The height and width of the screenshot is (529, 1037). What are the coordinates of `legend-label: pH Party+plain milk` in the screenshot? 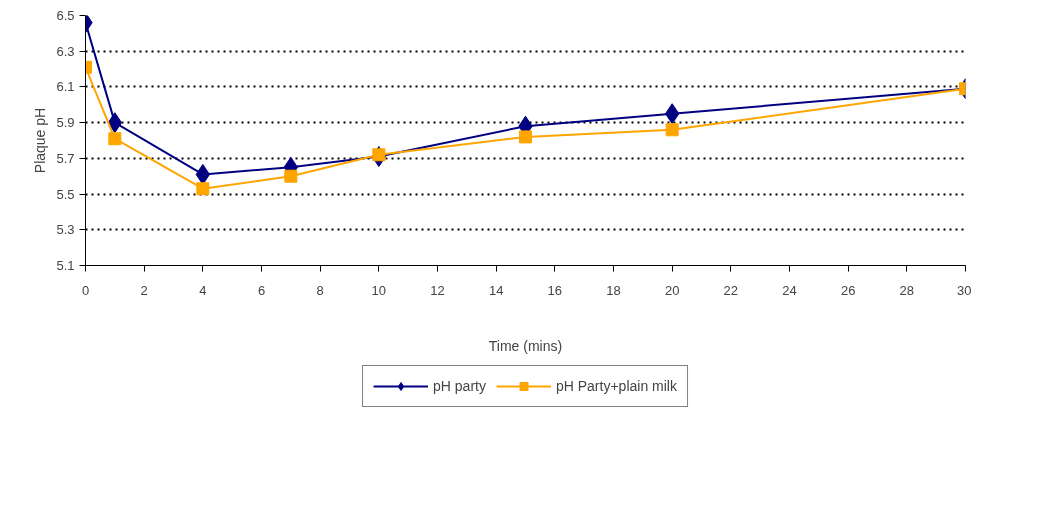 It's located at (616, 386).